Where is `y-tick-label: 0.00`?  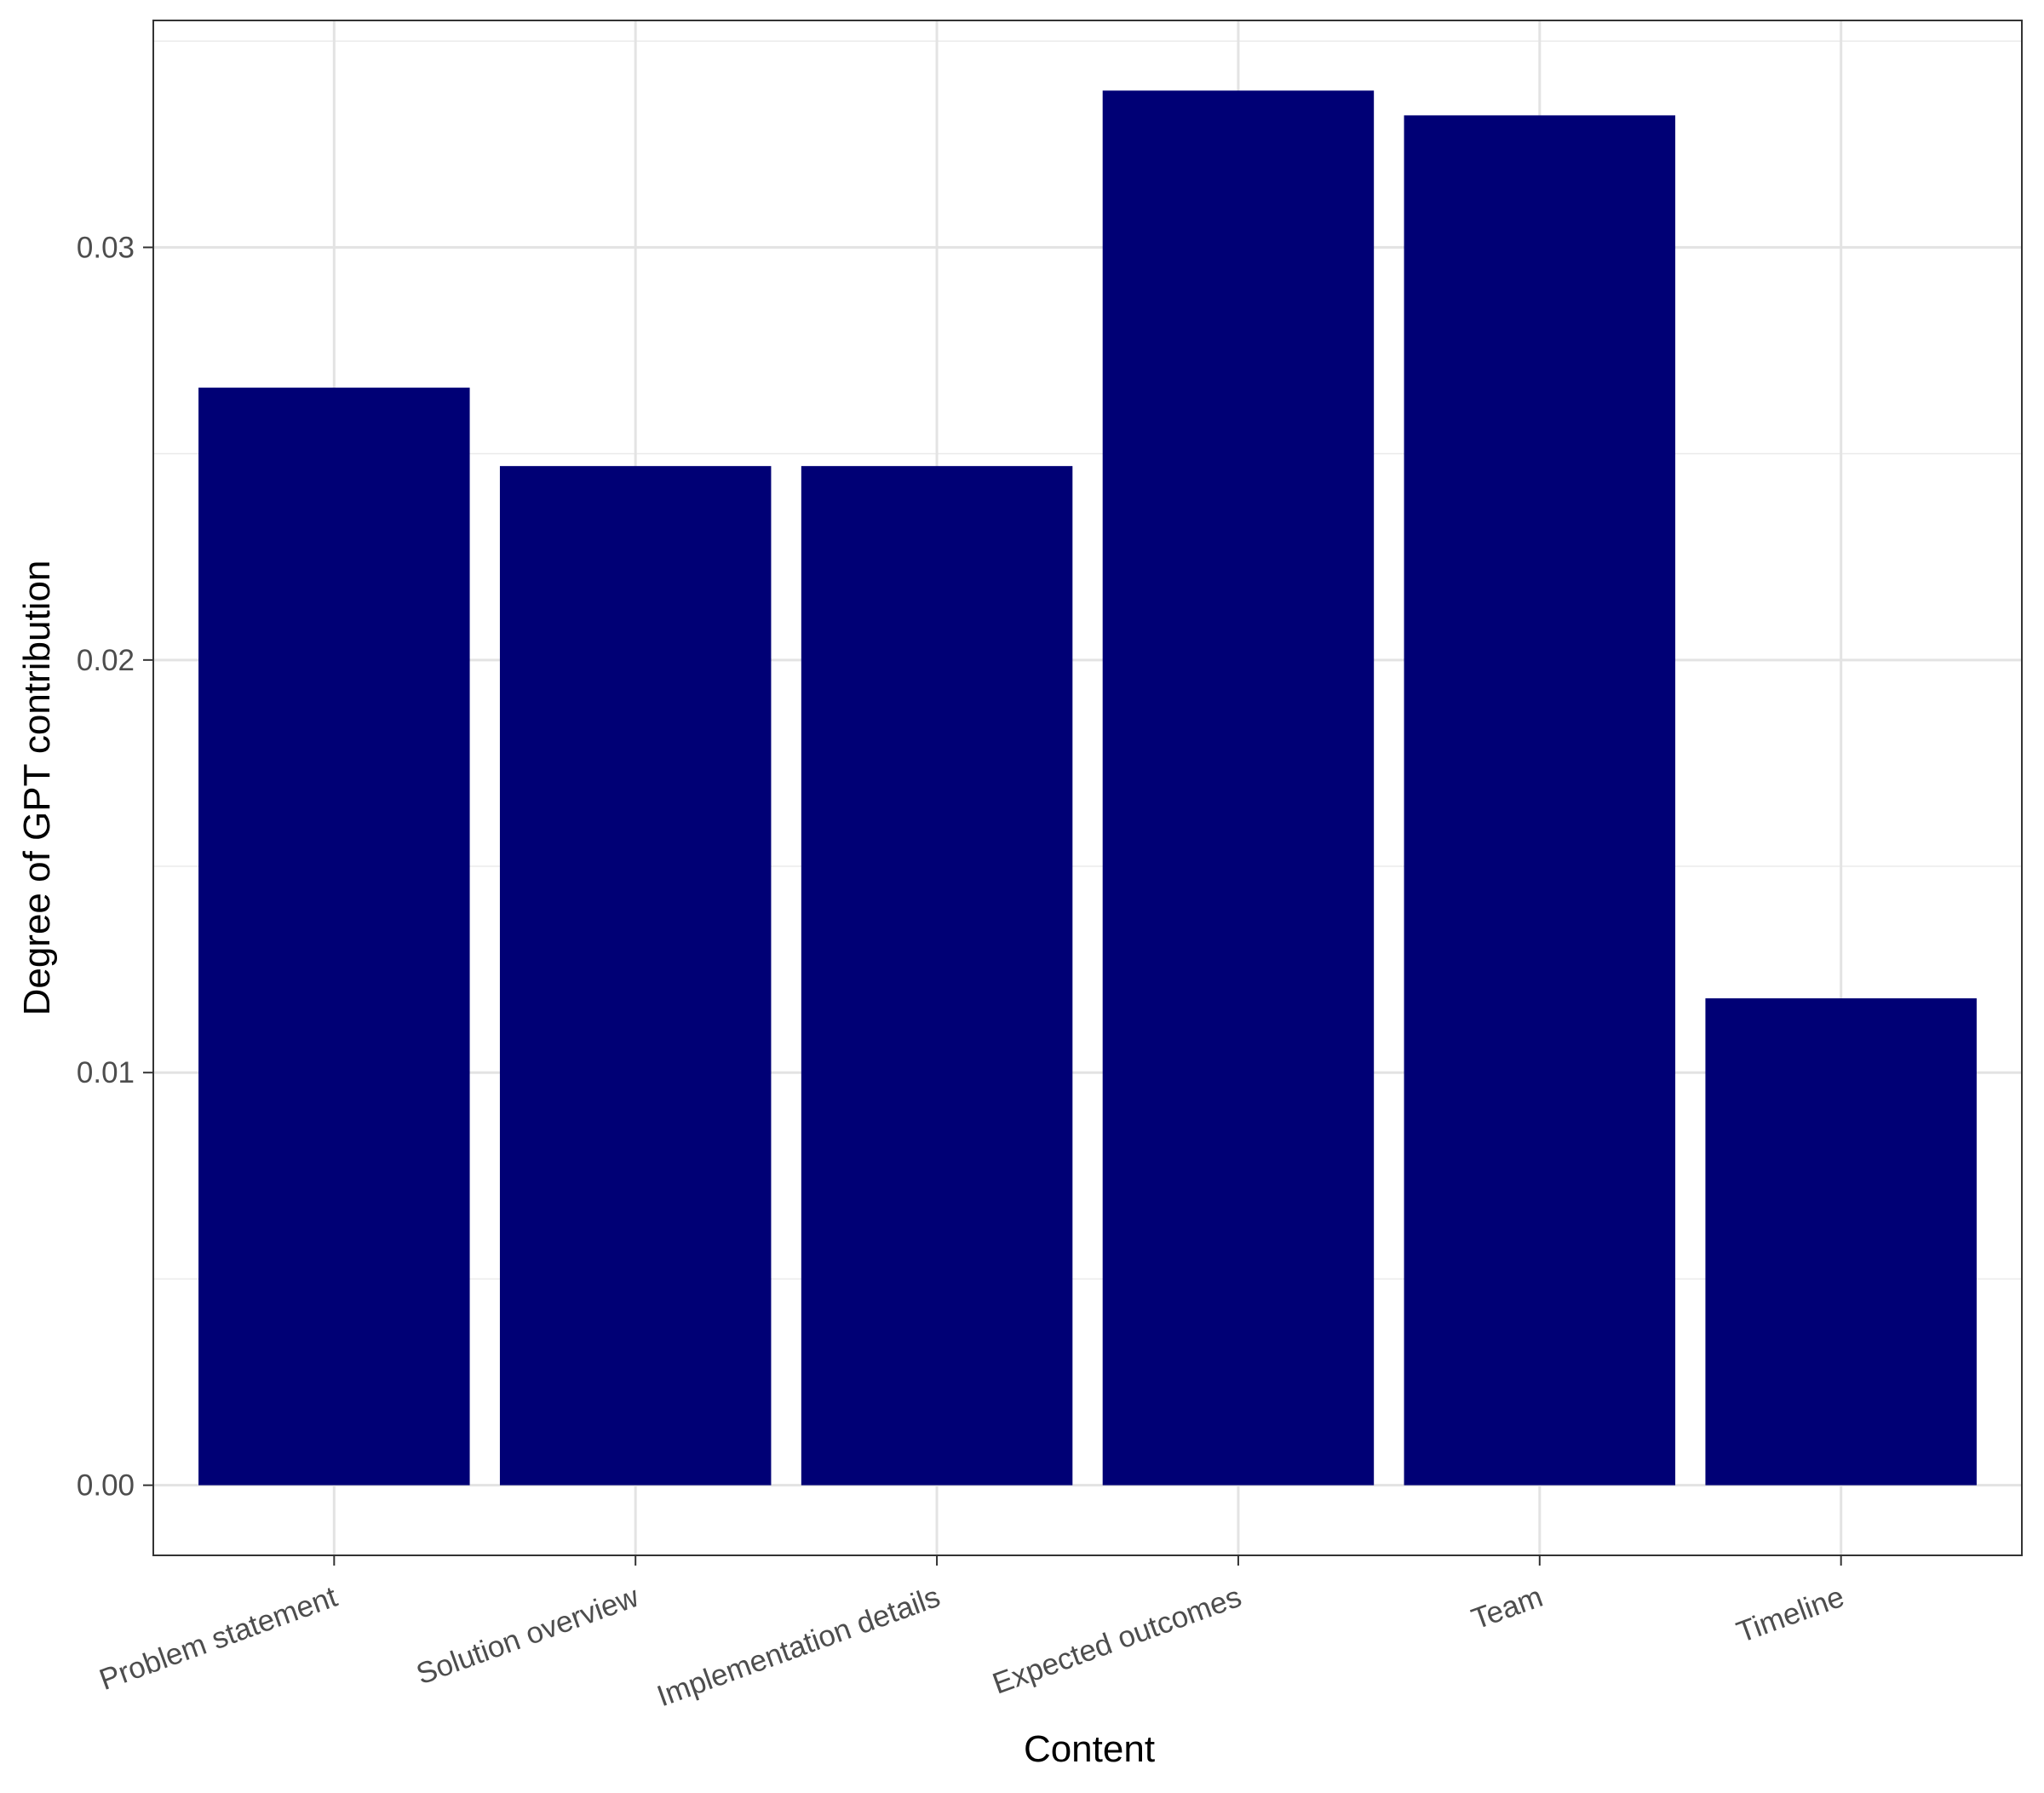 y-tick-label: 0.00 is located at coordinates (106, 1486).